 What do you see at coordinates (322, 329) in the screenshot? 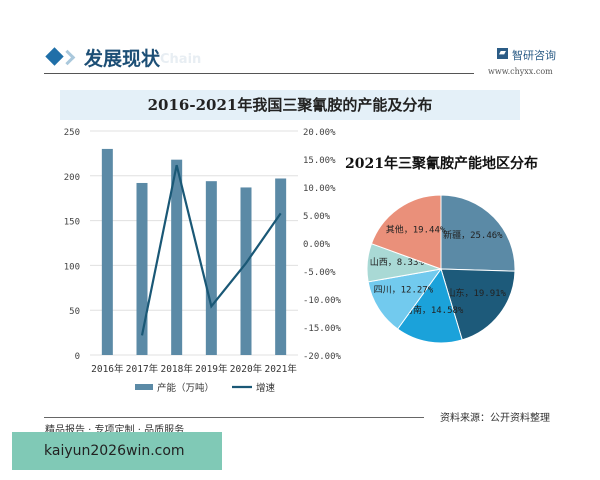
I see `right-tick-label: -15.00%` at bounding box center [322, 329].